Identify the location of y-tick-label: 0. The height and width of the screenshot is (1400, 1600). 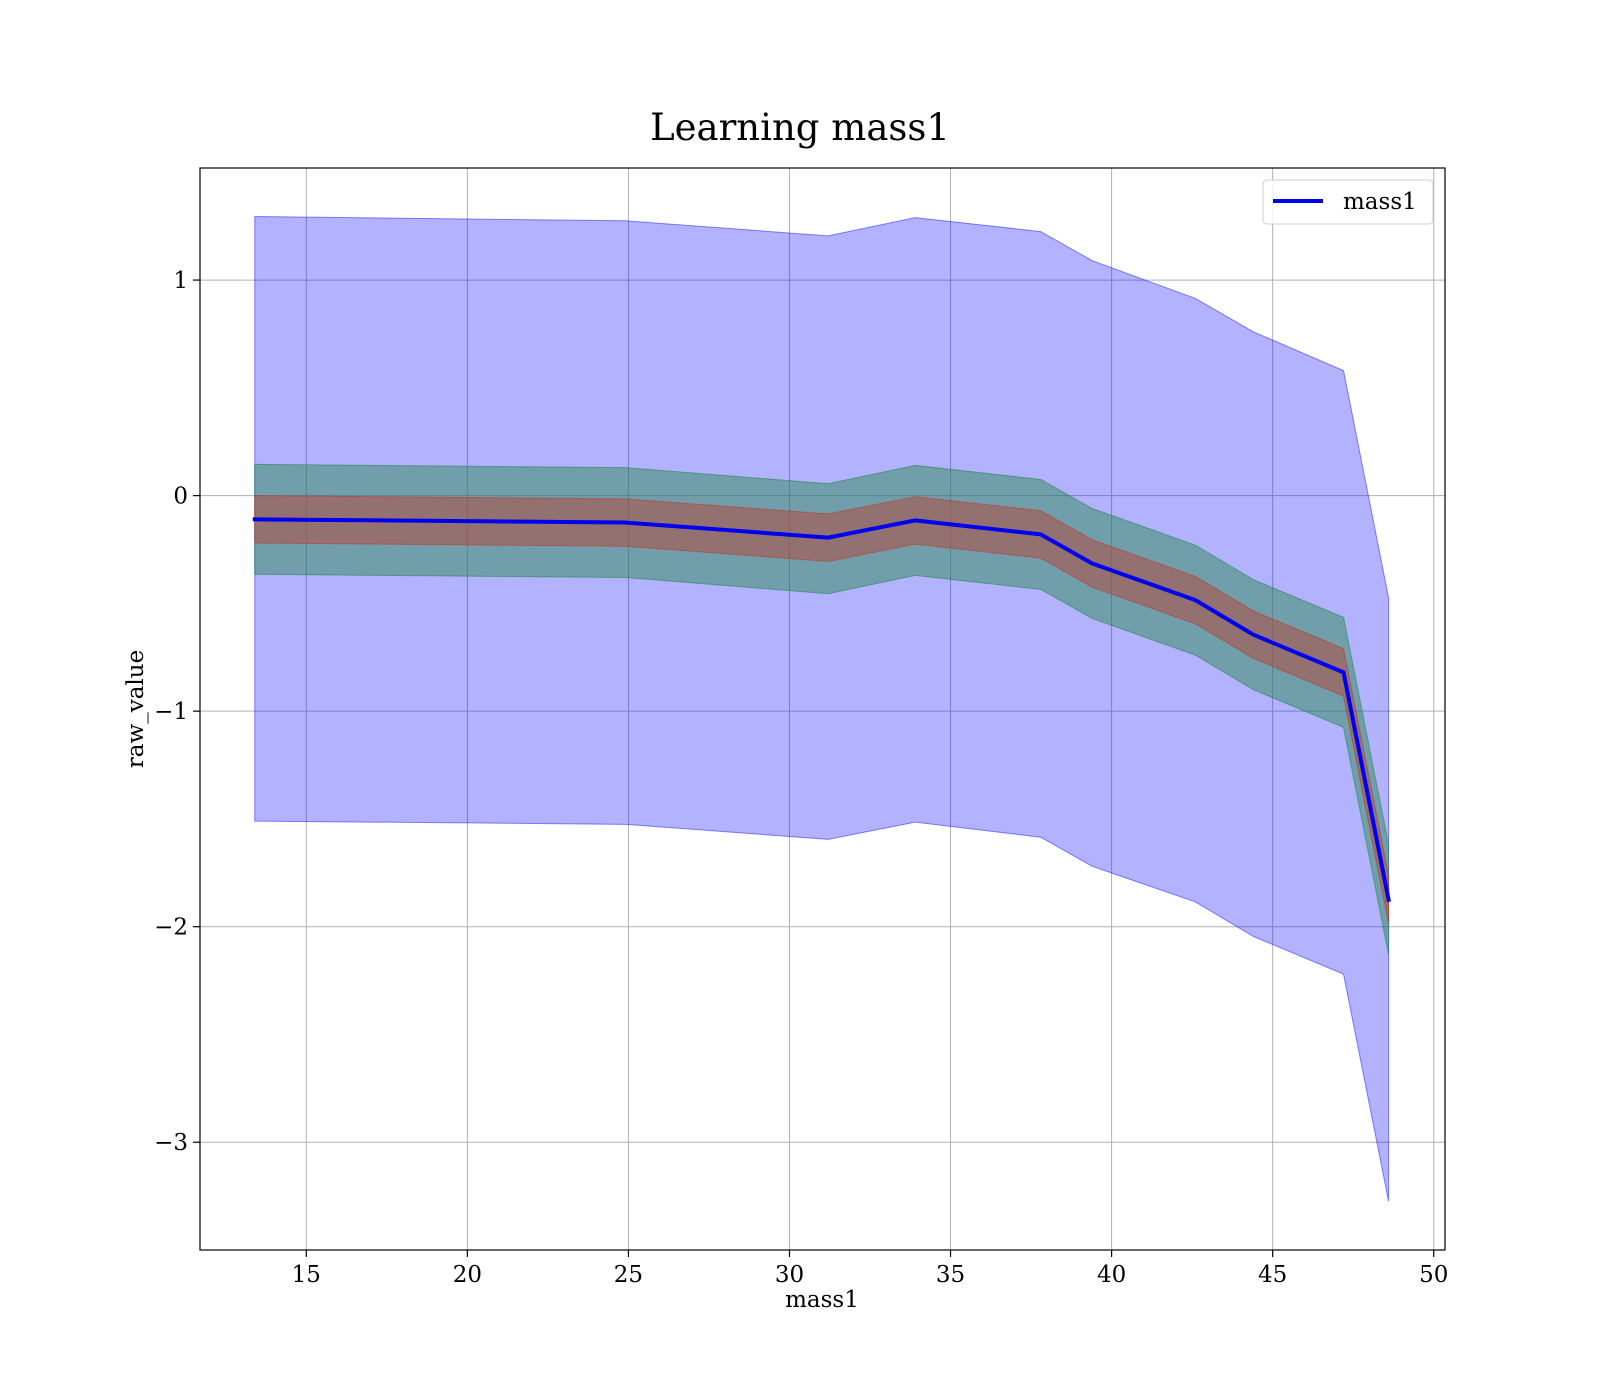
(180, 497).